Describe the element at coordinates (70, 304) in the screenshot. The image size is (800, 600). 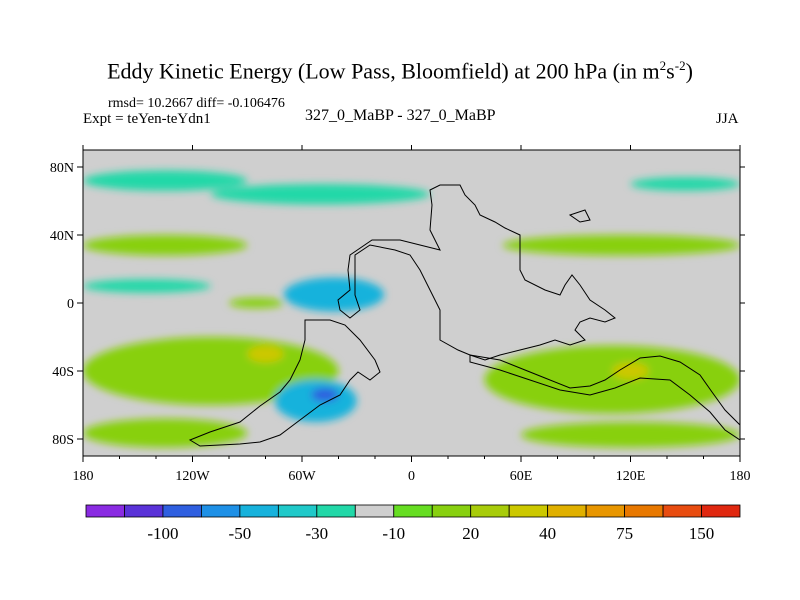
I see `y-tick-label: 0` at that location.